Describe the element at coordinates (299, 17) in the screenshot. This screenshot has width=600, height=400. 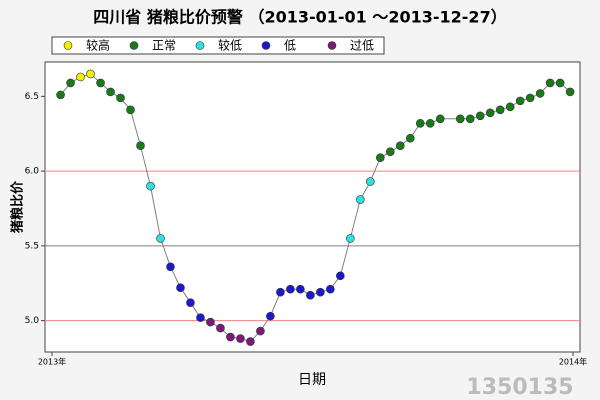
I see `chart-title: 四川省 猪粮比价预警 （2013-01-01 ～2013-12-27）` at that location.